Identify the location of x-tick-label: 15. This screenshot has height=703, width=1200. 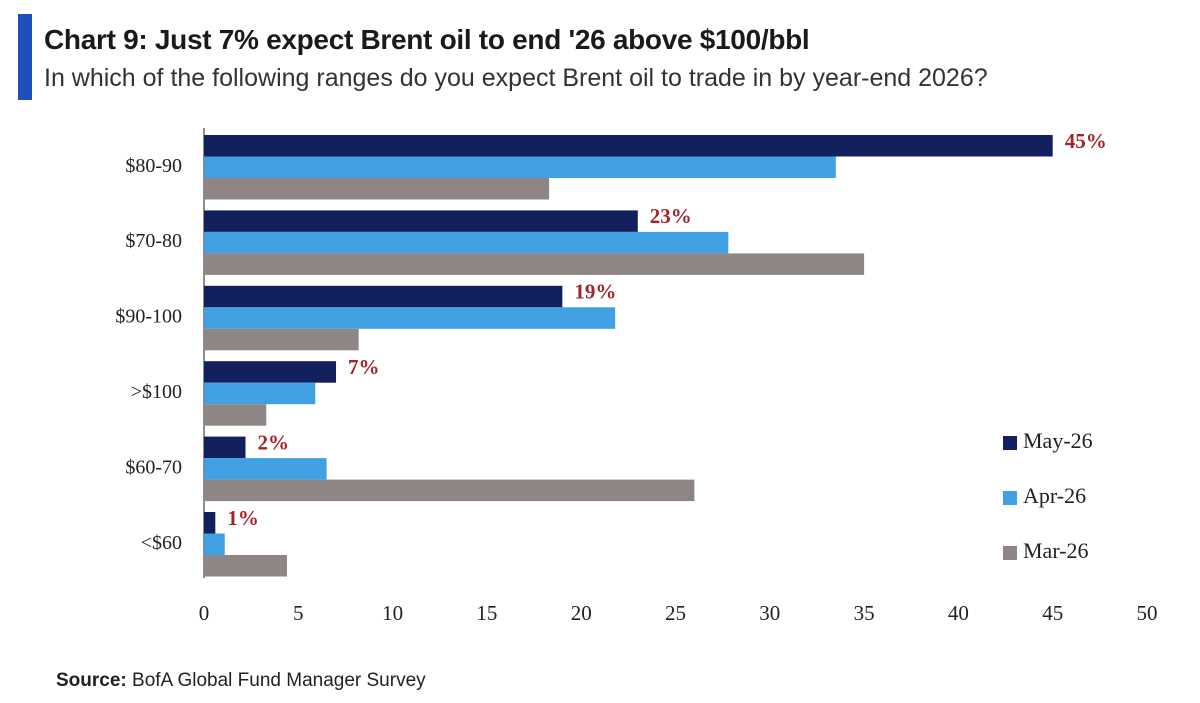
(486, 613).